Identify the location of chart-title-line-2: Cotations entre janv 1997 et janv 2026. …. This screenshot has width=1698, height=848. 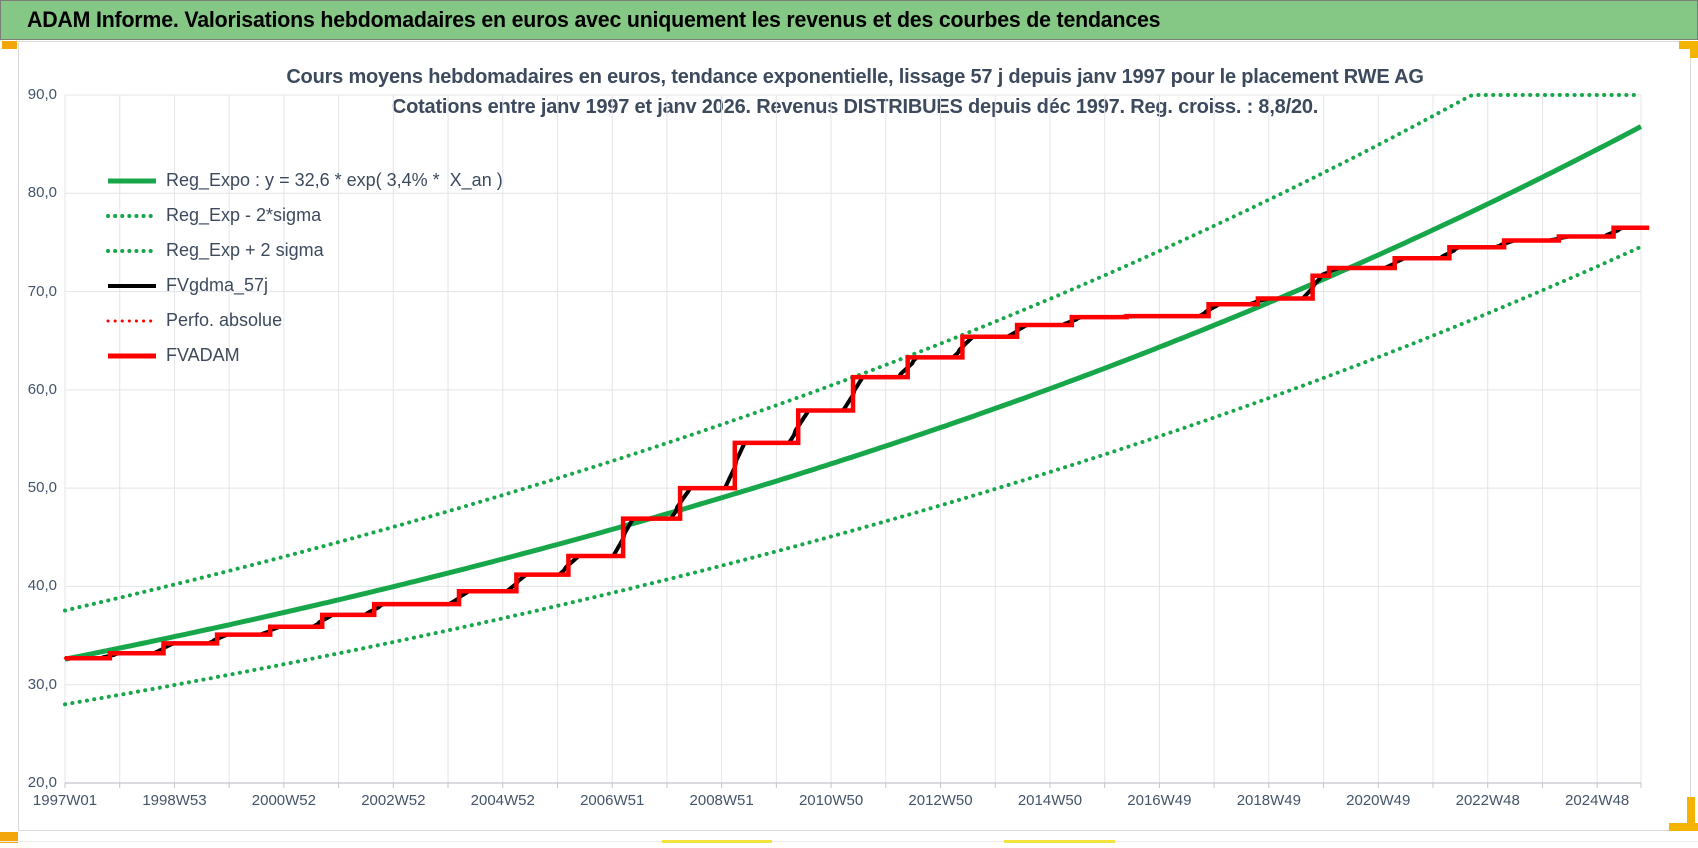
(855, 107).